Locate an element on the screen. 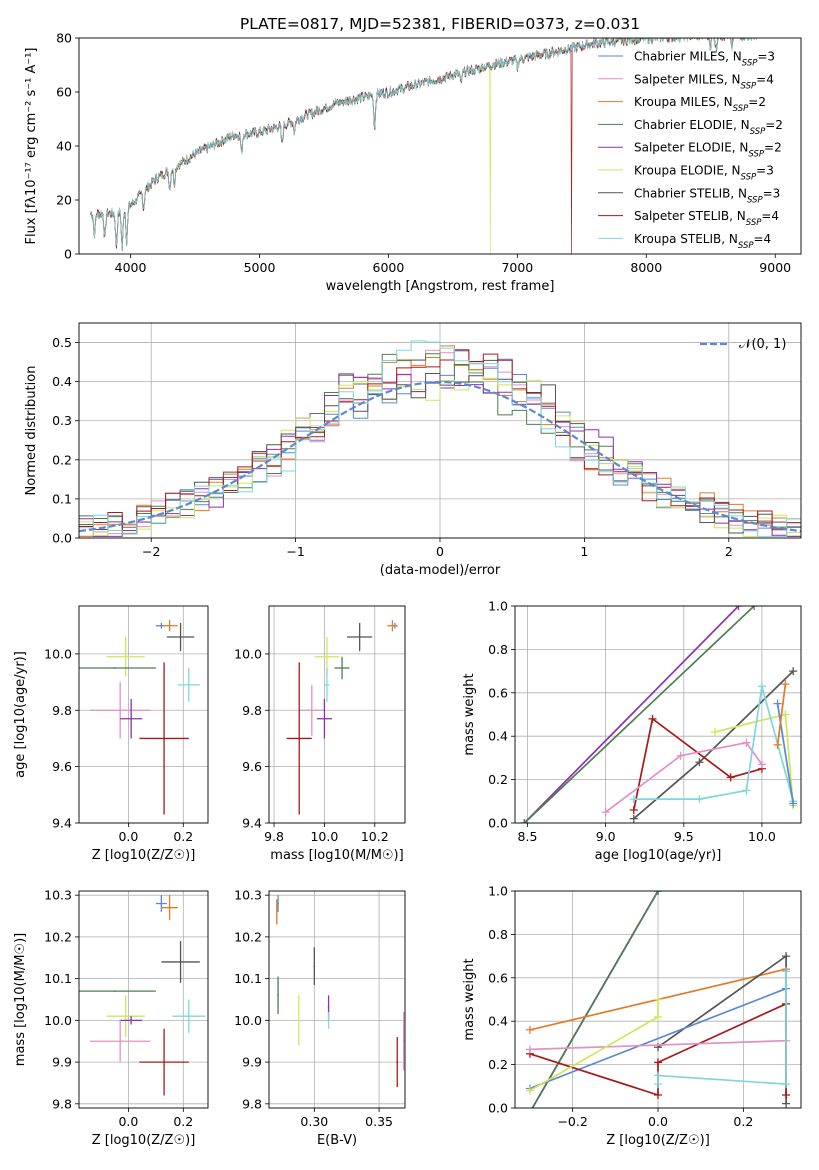 The height and width of the screenshot is (1170, 819). y-tick-label: 10.1 is located at coordinates (248, 978).